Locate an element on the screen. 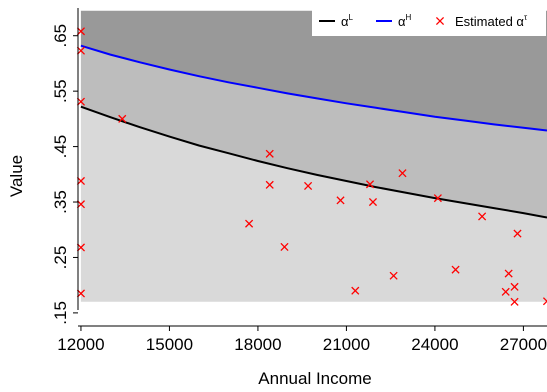  y-axis-title: Value is located at coordinates (16, 176).